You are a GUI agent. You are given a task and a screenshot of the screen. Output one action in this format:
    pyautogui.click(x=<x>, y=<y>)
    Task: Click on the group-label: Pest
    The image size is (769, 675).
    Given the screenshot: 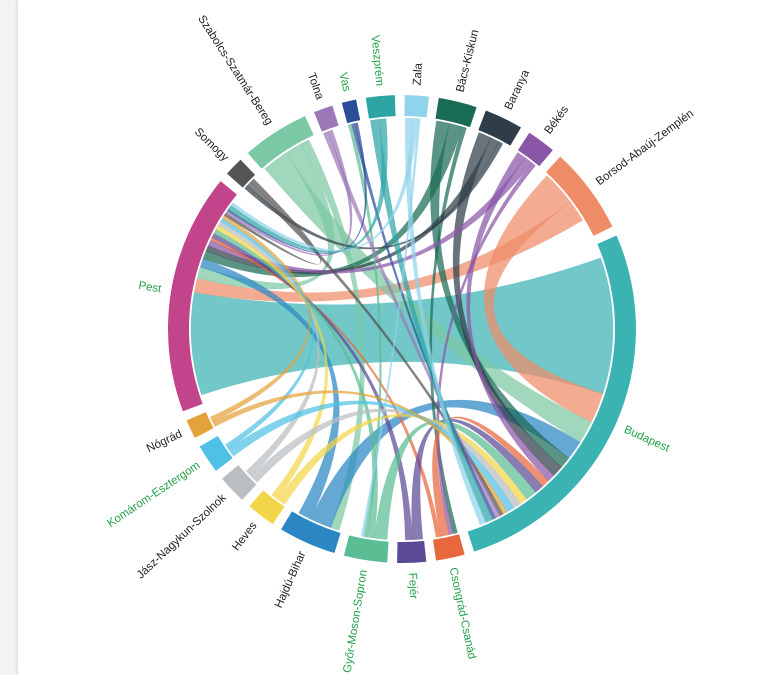 What is the action you would take?
    pyautogui.click(x=150, y=288)
    